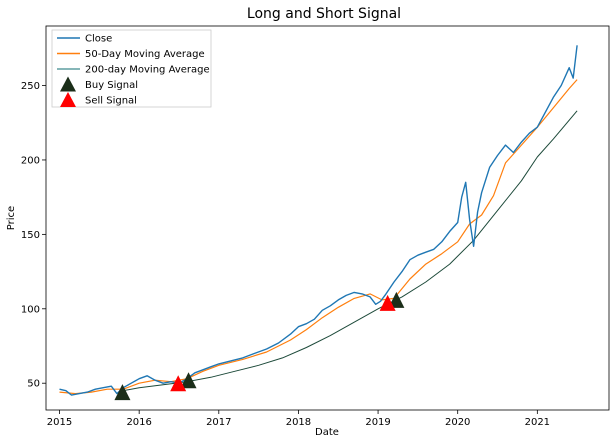  Describe the element at coordinates (138, 422) in the screenshot. I see `x-tick-label: 2016` at that location.